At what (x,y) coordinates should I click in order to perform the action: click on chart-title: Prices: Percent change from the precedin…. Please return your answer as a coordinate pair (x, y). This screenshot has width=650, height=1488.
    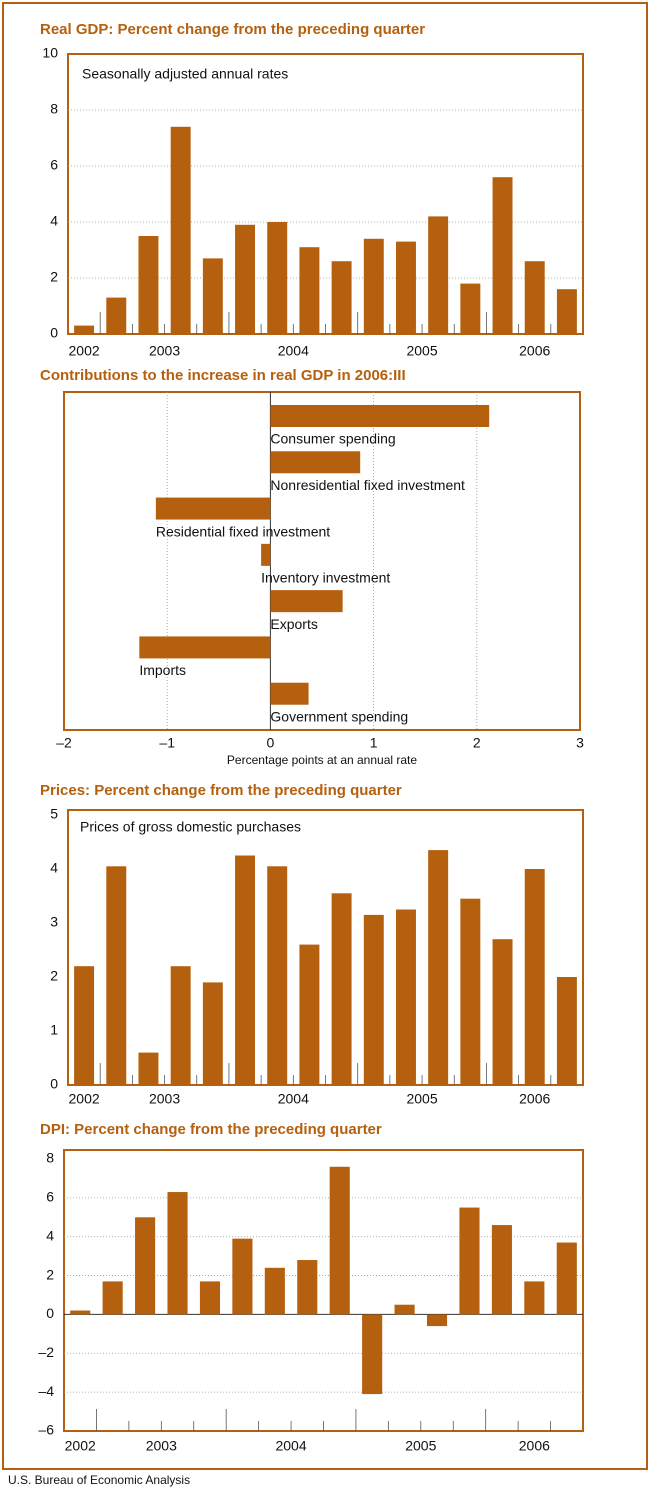
    Looking at the image, I should click on (221, 790).